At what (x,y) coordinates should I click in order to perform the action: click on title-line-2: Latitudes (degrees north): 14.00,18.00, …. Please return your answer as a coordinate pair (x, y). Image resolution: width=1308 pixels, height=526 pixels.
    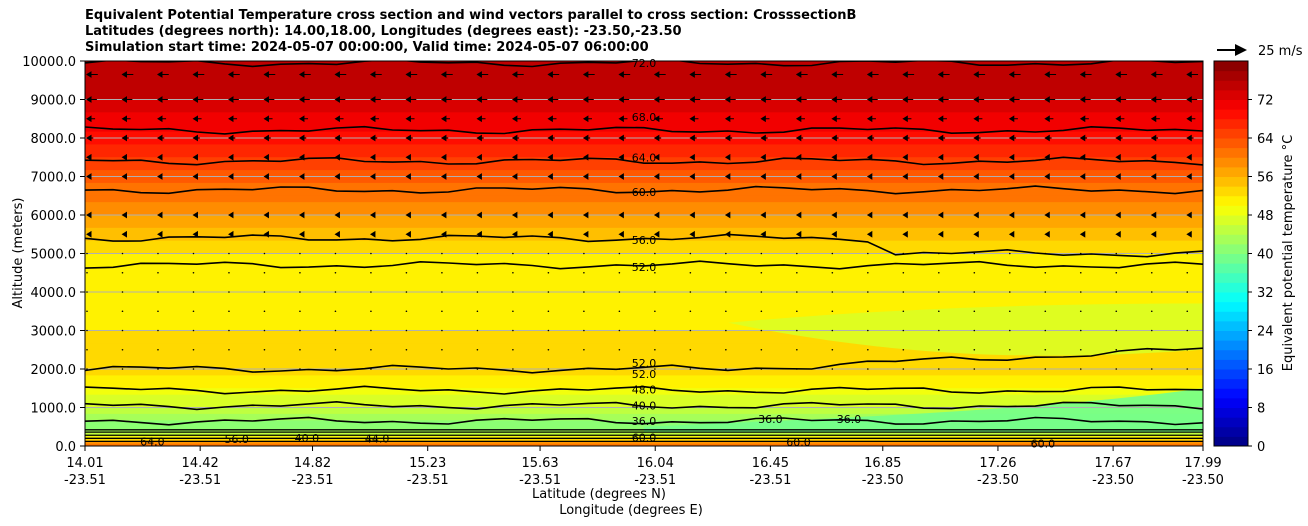
    Looking at the image, I should click on (383, 31).